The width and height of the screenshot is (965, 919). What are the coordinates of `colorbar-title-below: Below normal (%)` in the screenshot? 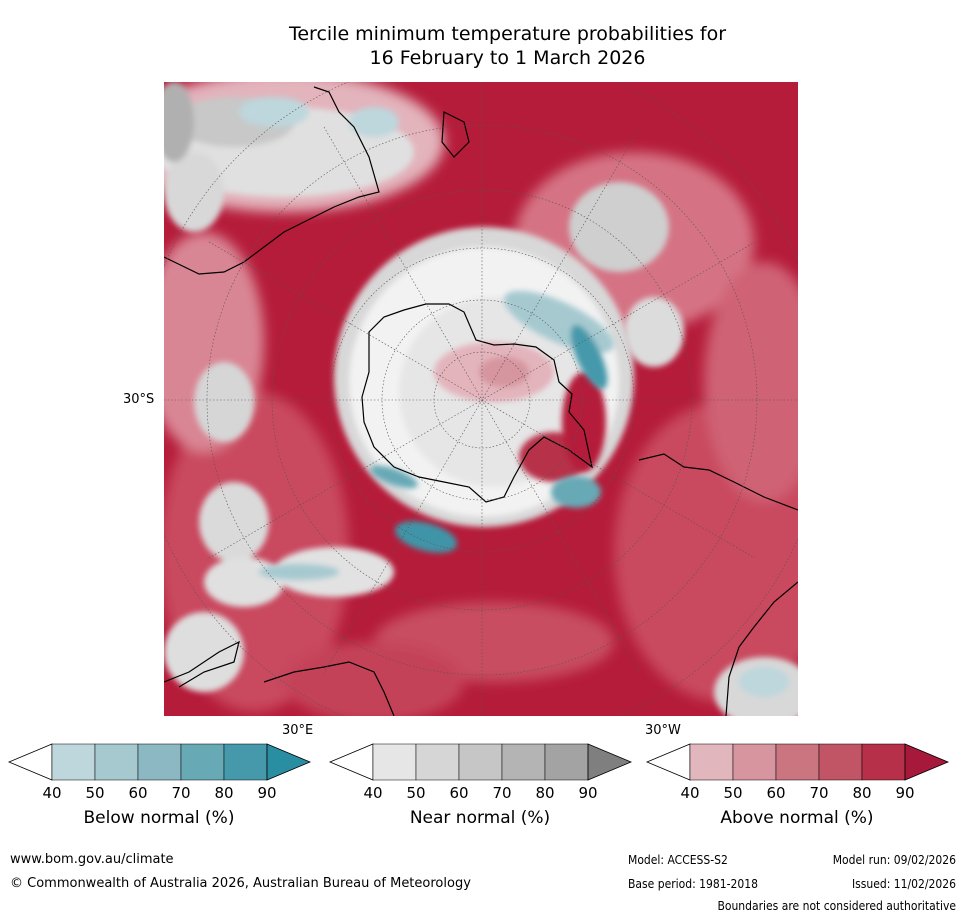 It's located at (159, 818).